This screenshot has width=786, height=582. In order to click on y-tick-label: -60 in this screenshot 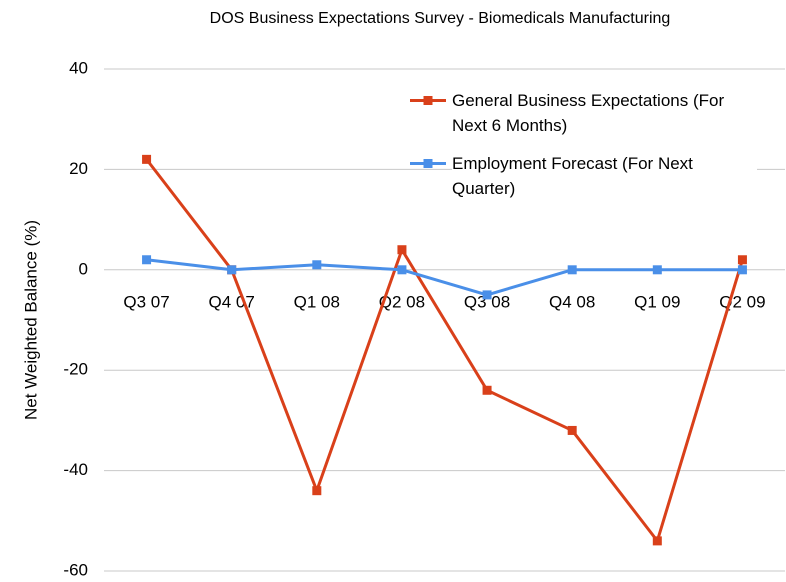, I will do `click(75, 569)`.